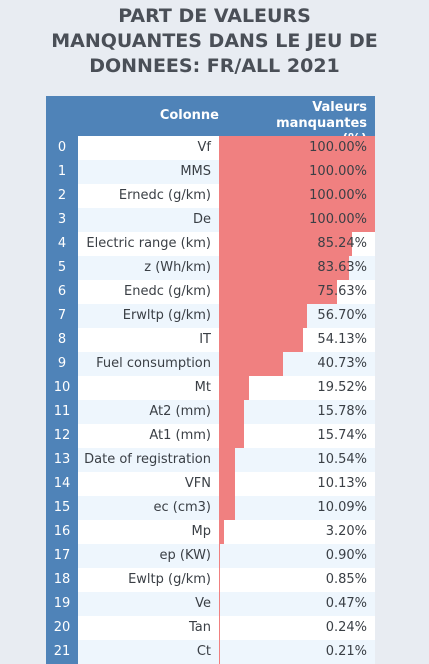  I want to click on row-column-name: Mt, so click(144, 388).